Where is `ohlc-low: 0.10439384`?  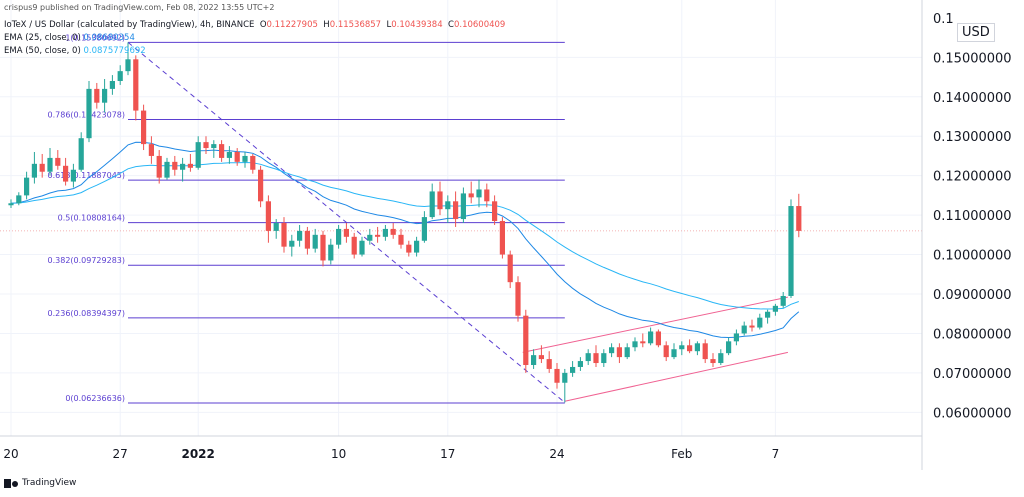 ohlc-low: 0.10439384 is located at coordinates (417, 25).